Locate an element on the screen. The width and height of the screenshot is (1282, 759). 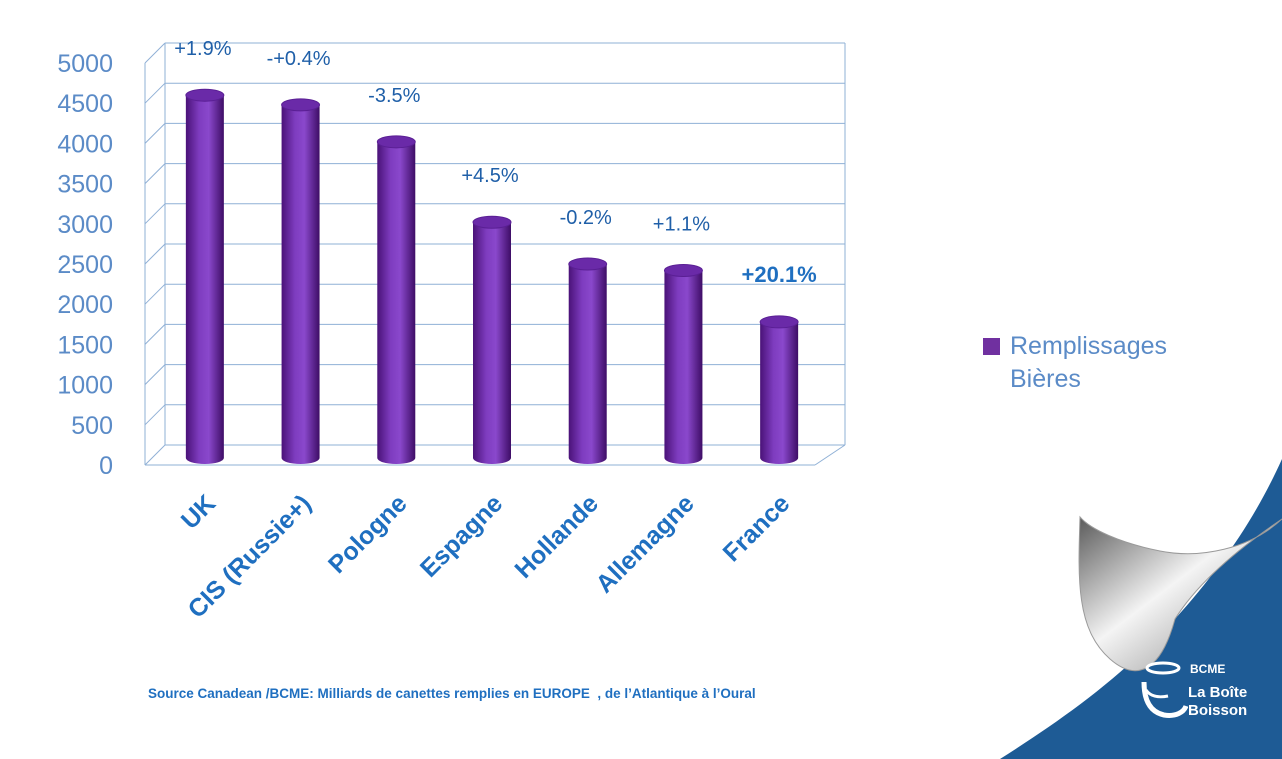
y-tick-label: 1500 is located at coordinates (85, 345).